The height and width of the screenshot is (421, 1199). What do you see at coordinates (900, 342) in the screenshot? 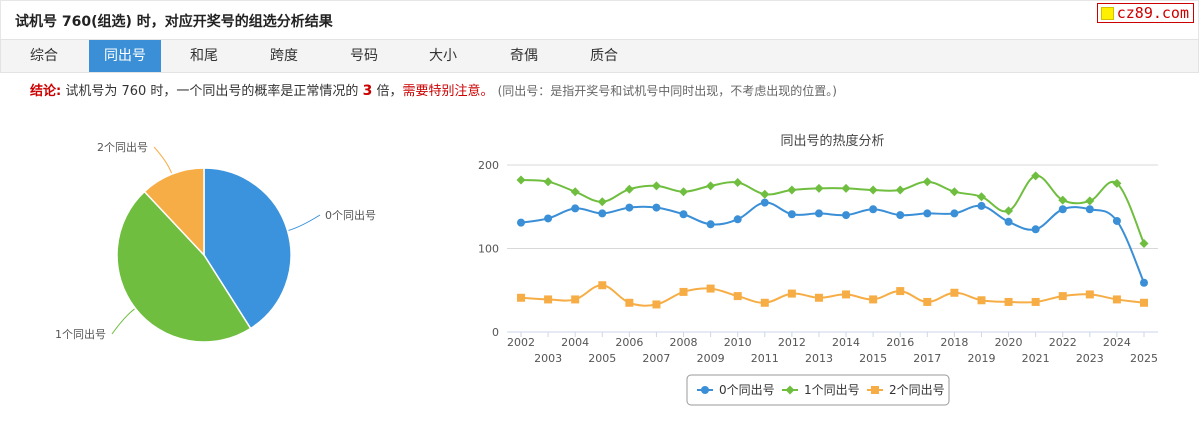
I see `x-tick-label: 2016` at bounding box center [900, 342].